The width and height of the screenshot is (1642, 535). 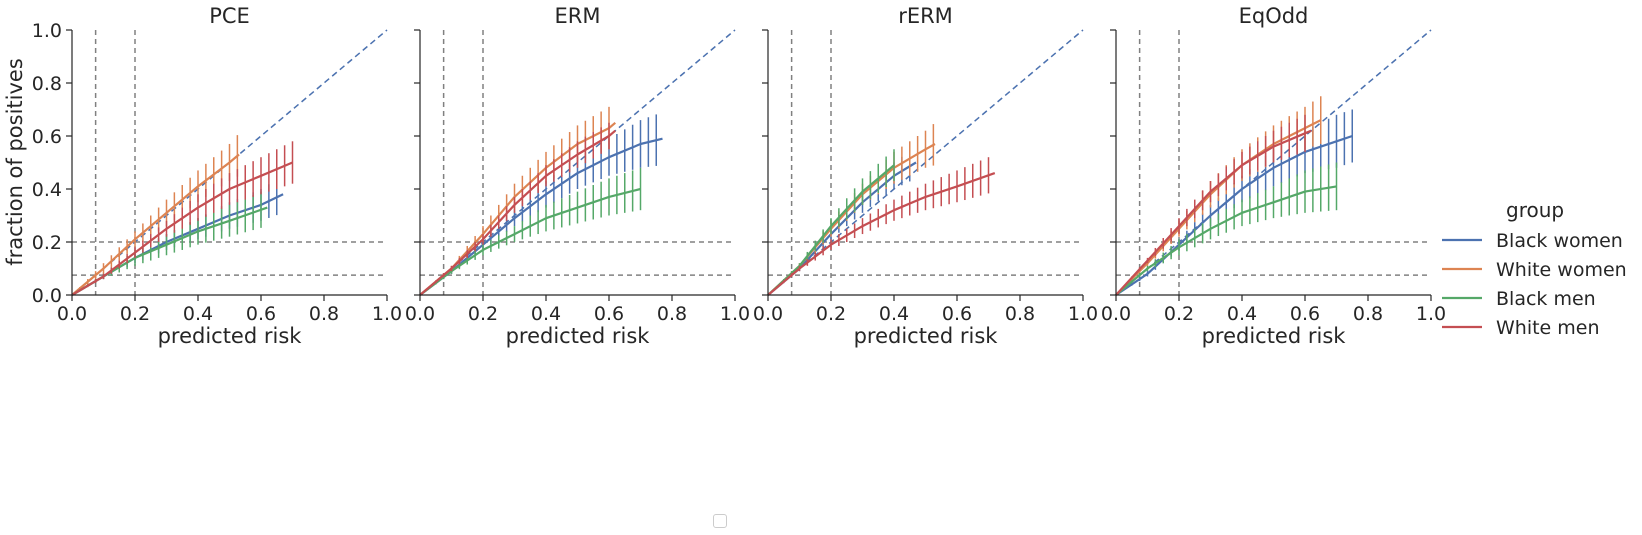 I want to click on y-axis-label: fraction of positives, so click(x=15, y=162).